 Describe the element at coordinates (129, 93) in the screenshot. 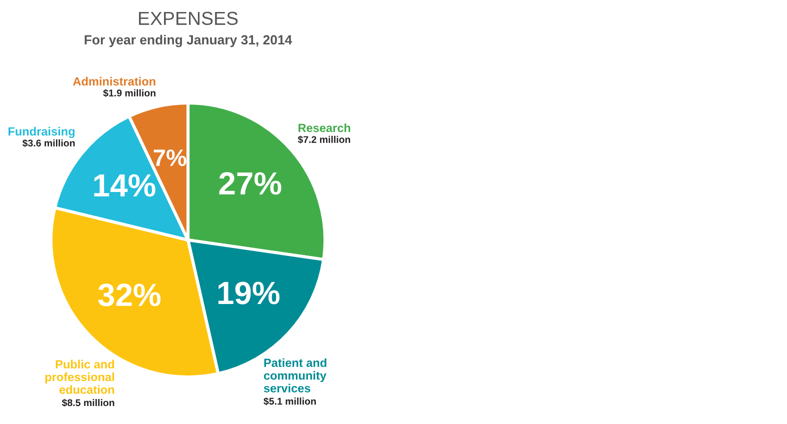

I see `text: $1.9 million` at that location.